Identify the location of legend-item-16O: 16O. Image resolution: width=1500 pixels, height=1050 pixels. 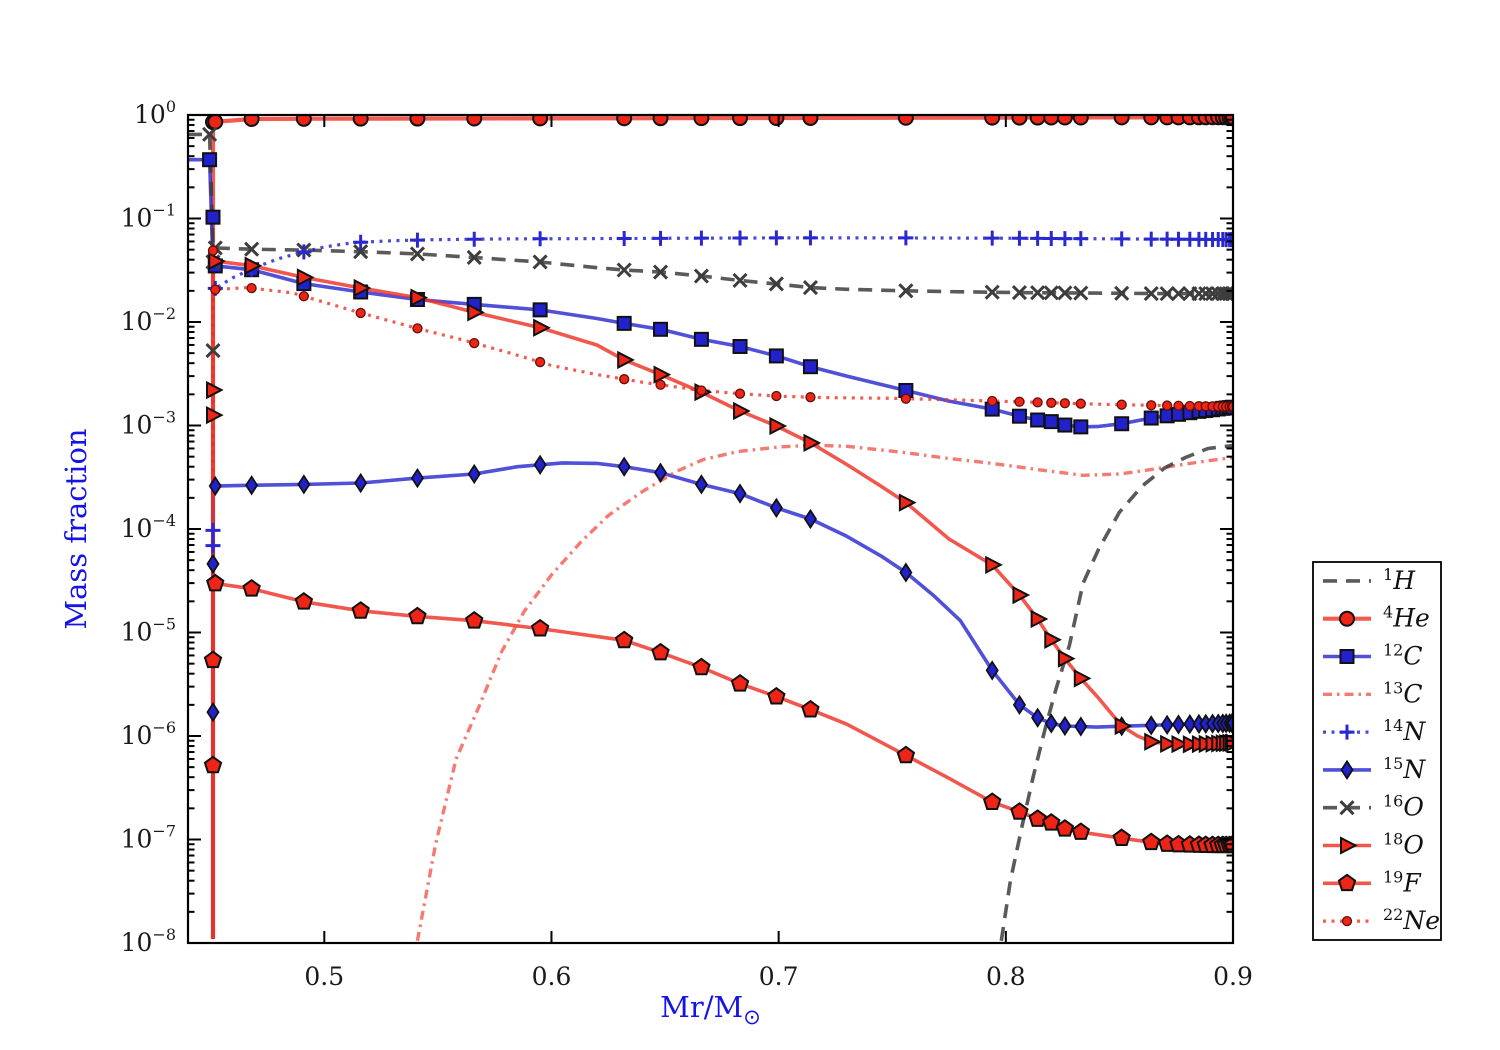
(1373, 807).